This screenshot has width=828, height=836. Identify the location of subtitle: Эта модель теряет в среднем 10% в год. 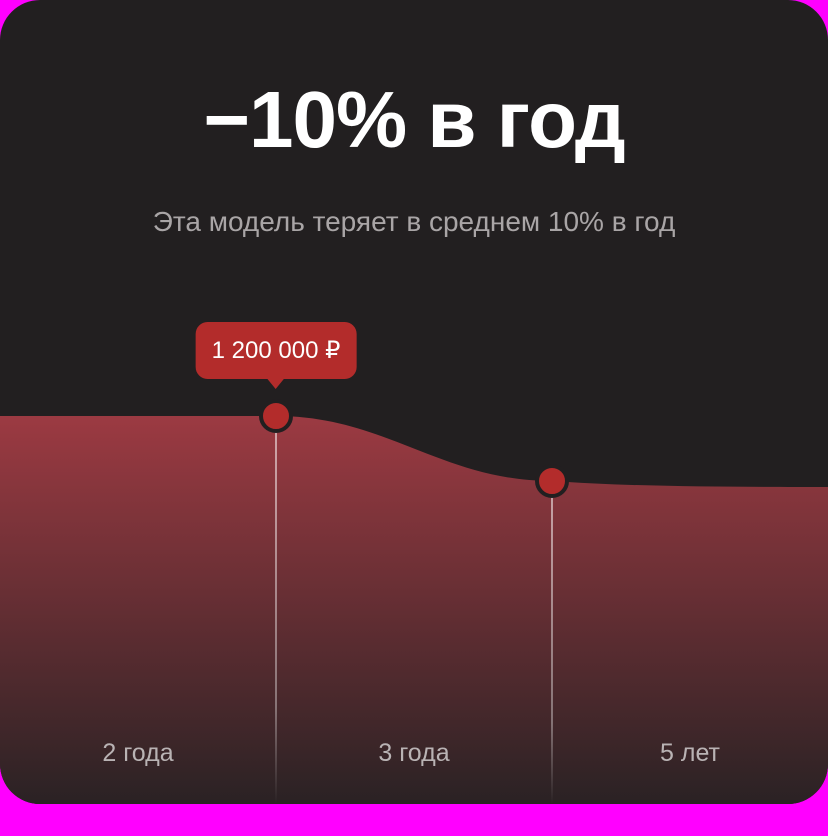
(414, 221).